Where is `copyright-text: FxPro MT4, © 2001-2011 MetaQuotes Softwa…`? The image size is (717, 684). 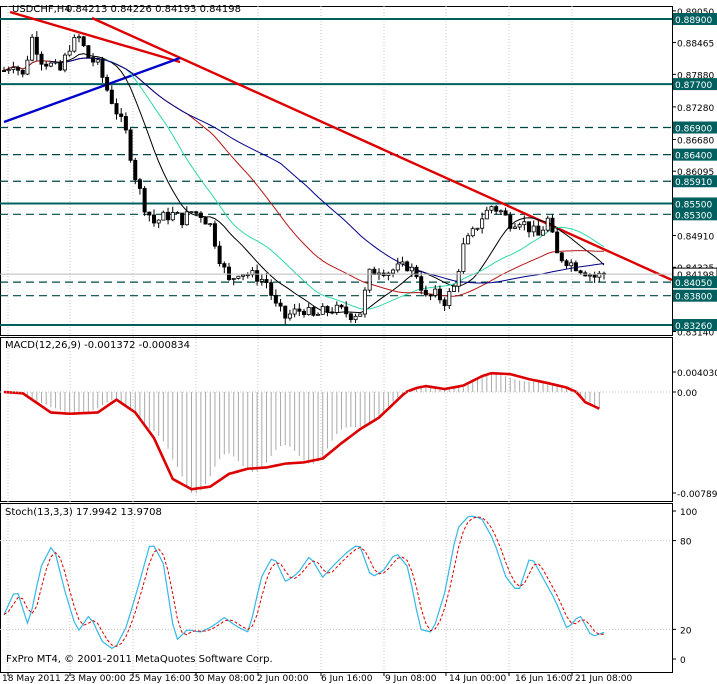 copyright-text: FxPro MT4, © 2001-2011 MetaQuotes Softwa… is located at coordinates (139, 659).